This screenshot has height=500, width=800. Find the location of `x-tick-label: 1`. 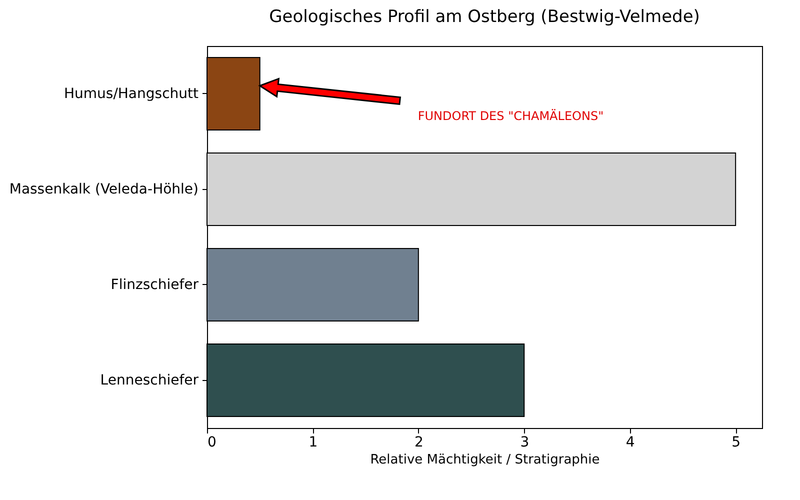

x-tick-label: 1 is located at coordinates (313, 442).